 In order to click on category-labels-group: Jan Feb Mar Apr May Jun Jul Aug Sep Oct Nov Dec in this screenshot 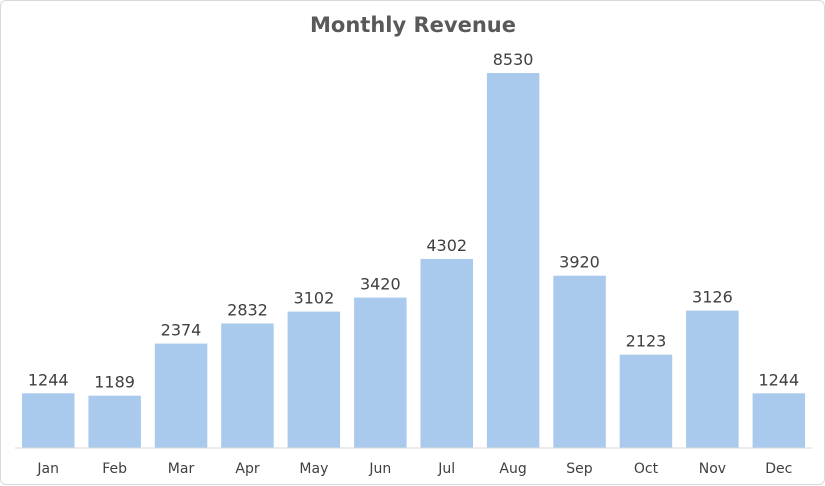, I will do `click(414, 469)`.